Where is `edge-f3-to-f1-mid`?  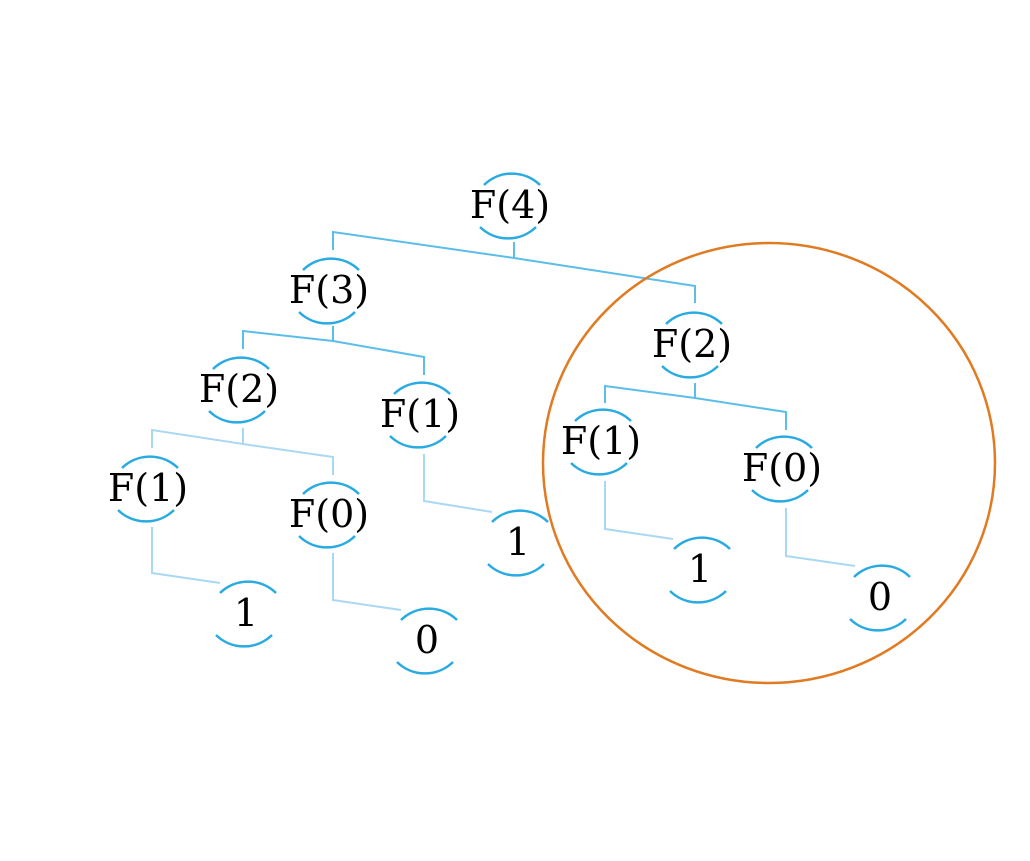 edge-f3-to-f1-mid is located at coordinates (378, 357).